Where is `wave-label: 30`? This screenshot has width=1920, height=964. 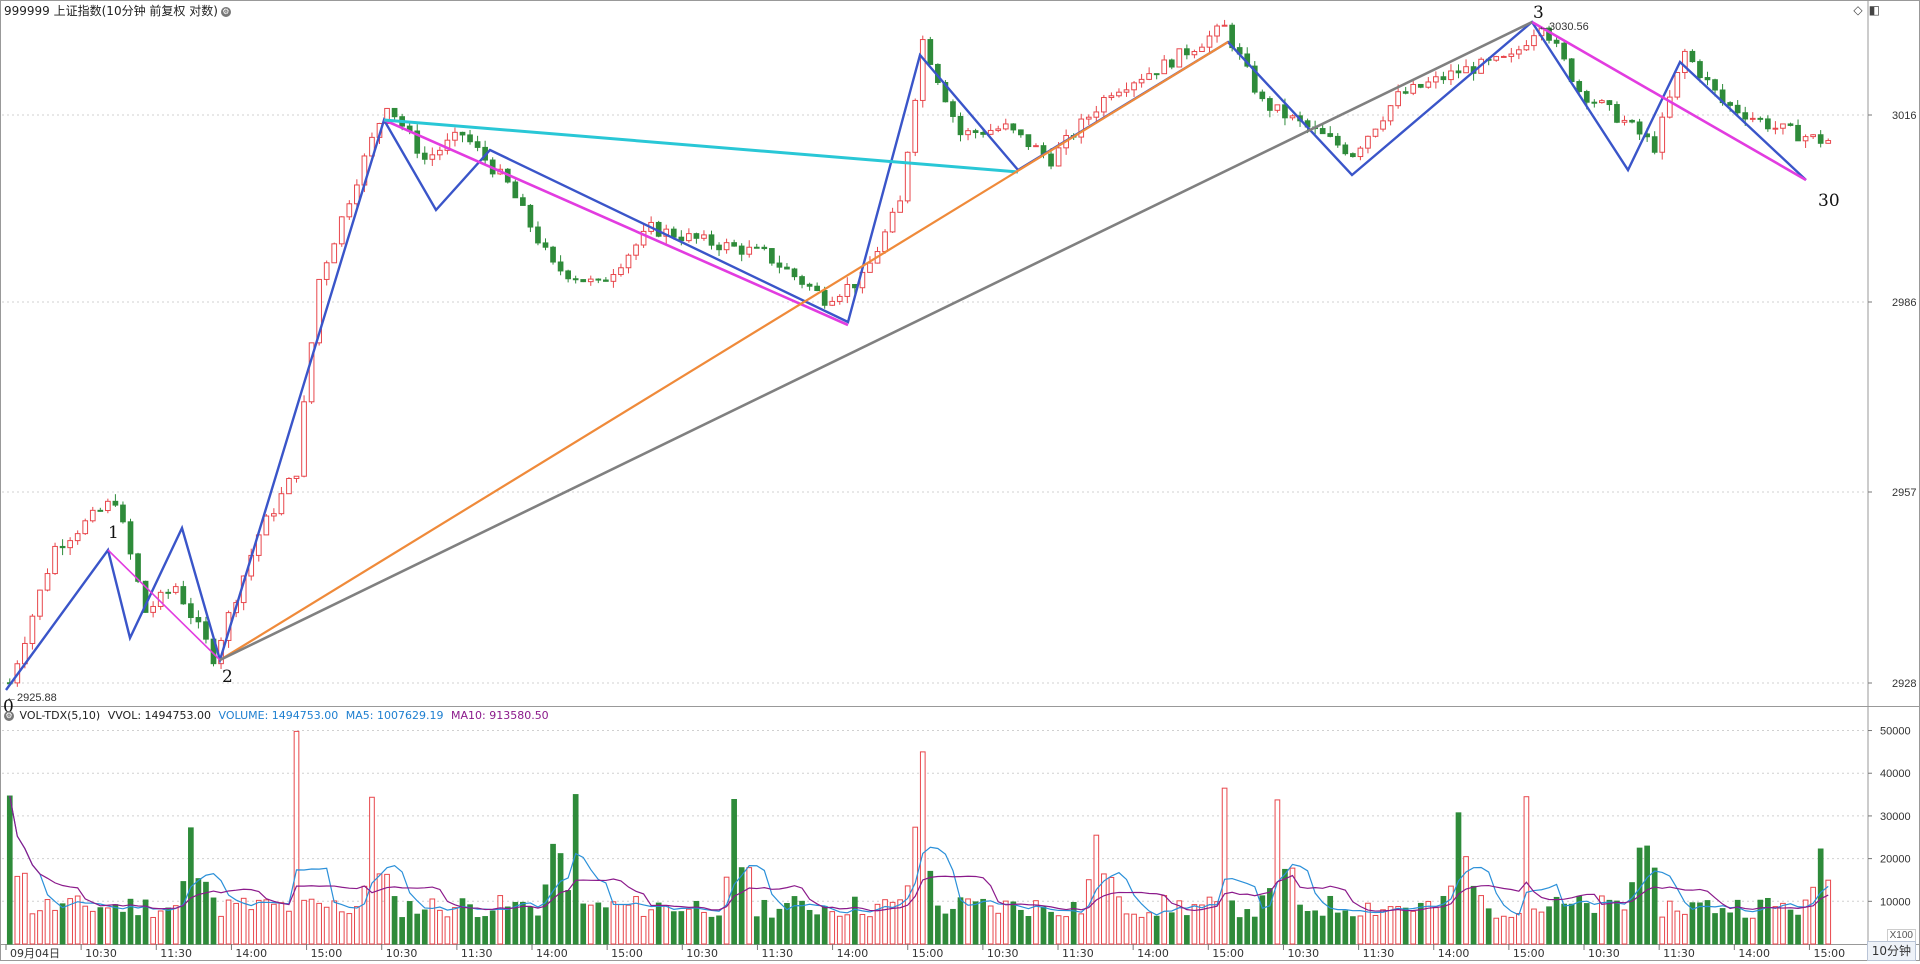
wave-label: 30 is located at coordinates (1829, 201).